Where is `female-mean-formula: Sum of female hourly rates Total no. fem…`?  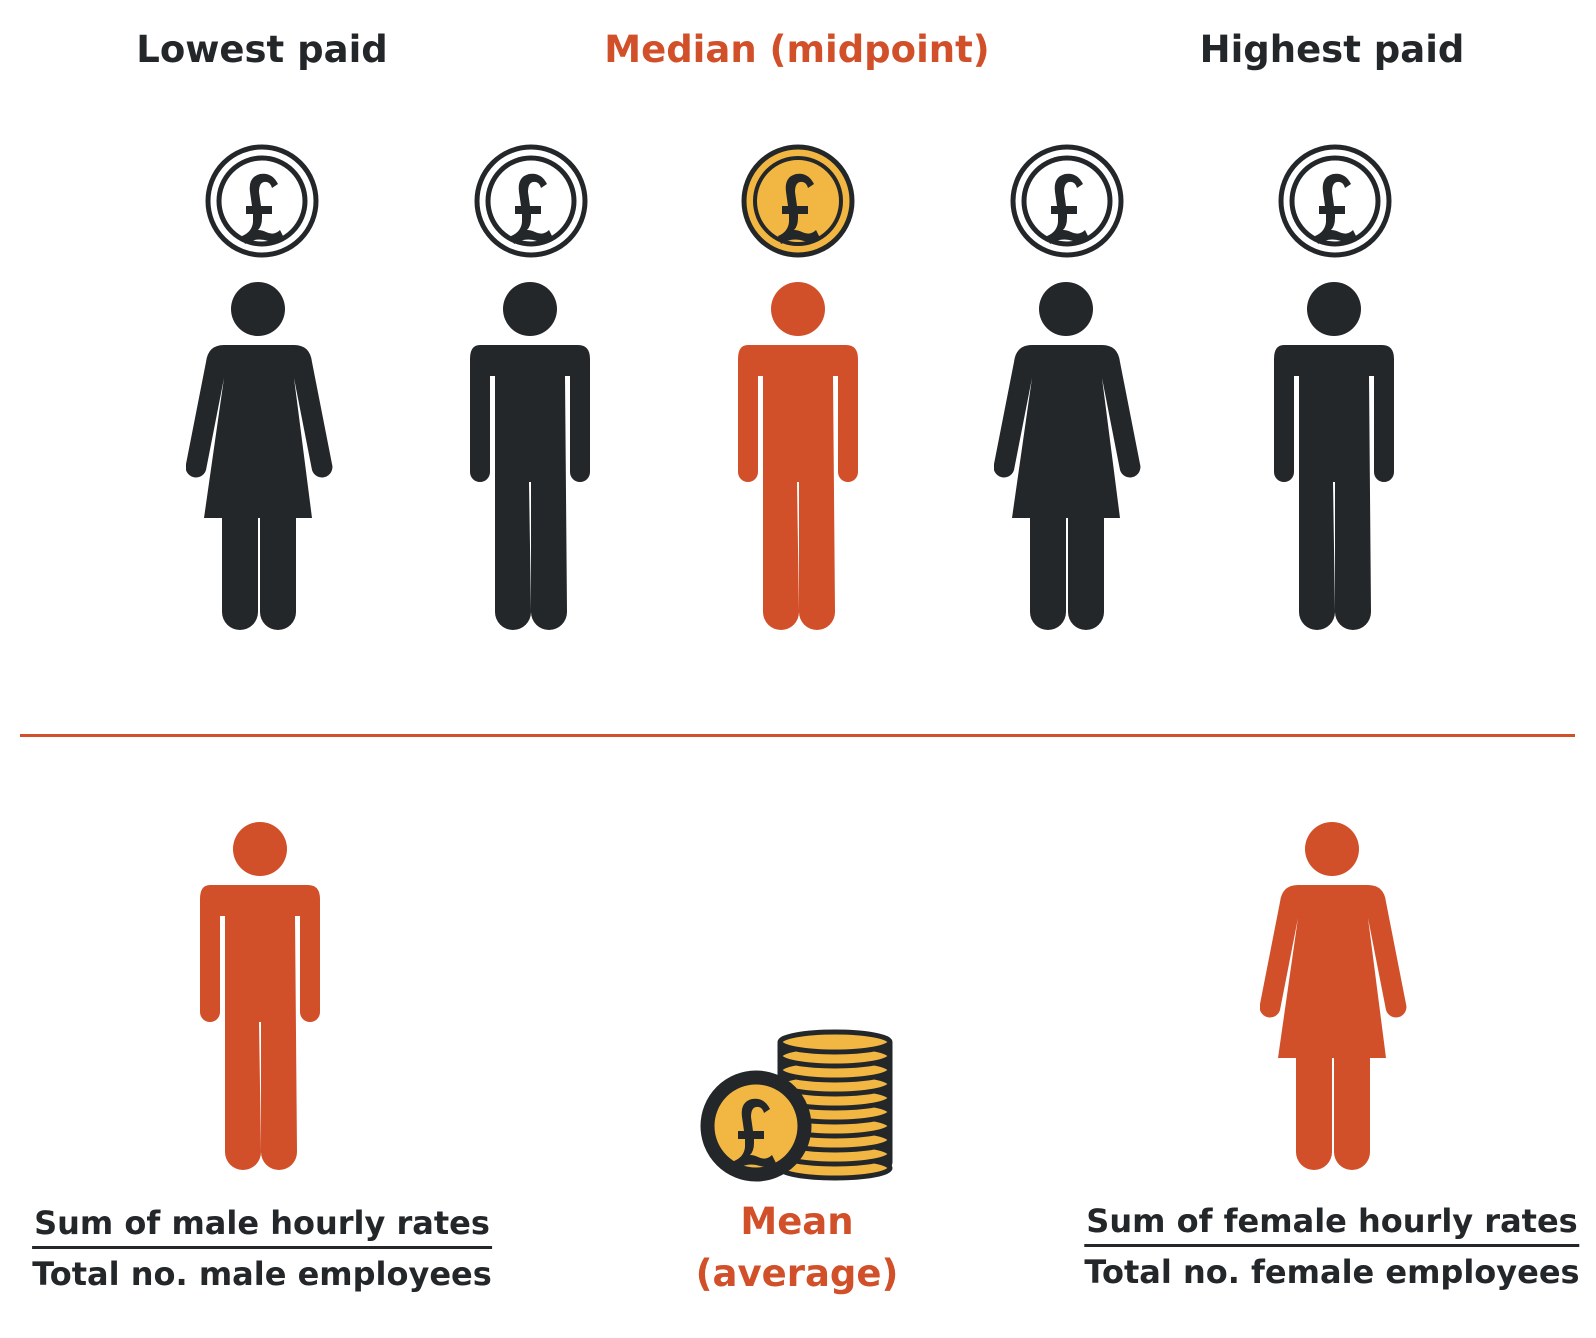 female-mean-formula: Sum of female hourly rates Total no. fem… is located at coordinates (1332, 1246).